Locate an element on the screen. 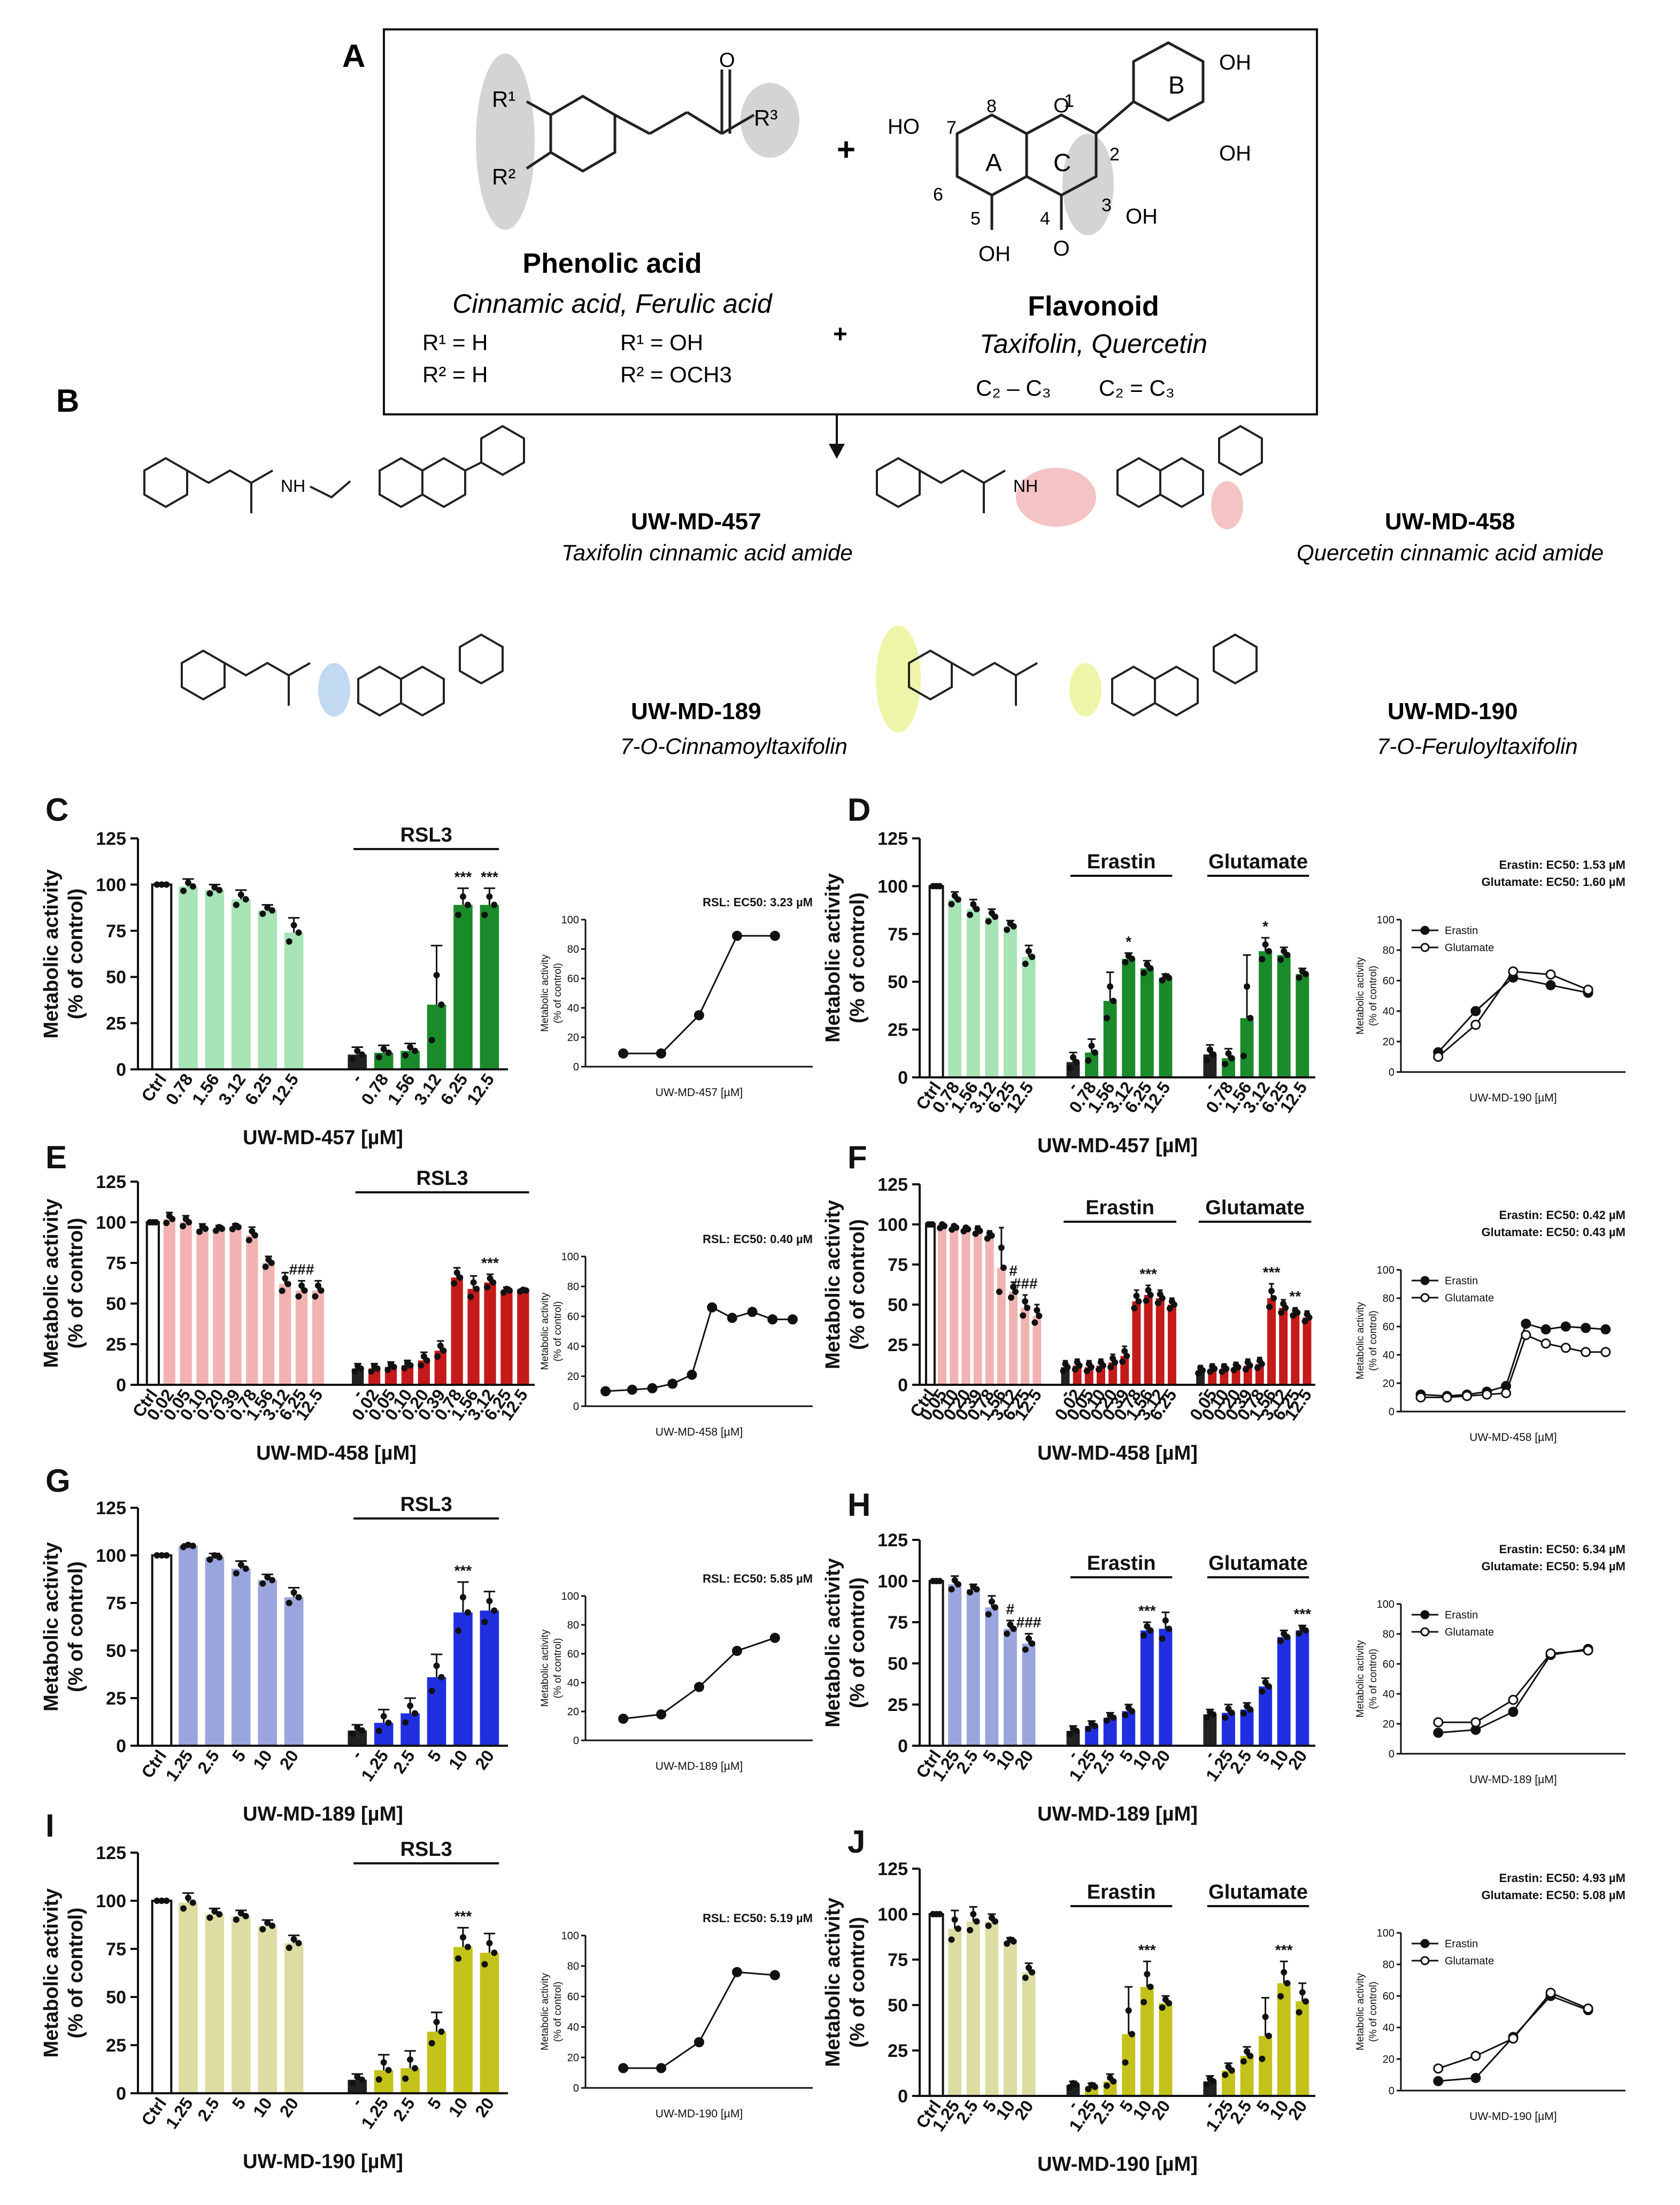 This screenshot has height=2205, width=1680. x-tick-label: 20 is located at coordinates (484, 1760).